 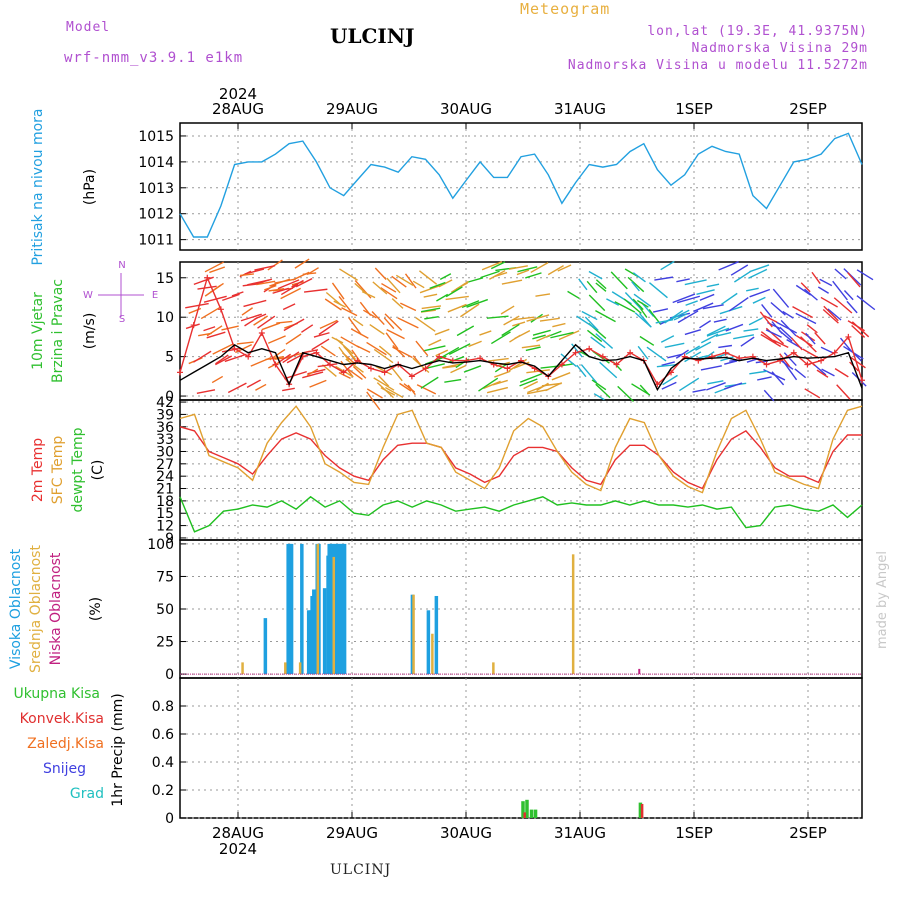 What do you see at coordinates (521, 748) in the screenshot?
I see `precip-frame` at bounding box center [521, 748].